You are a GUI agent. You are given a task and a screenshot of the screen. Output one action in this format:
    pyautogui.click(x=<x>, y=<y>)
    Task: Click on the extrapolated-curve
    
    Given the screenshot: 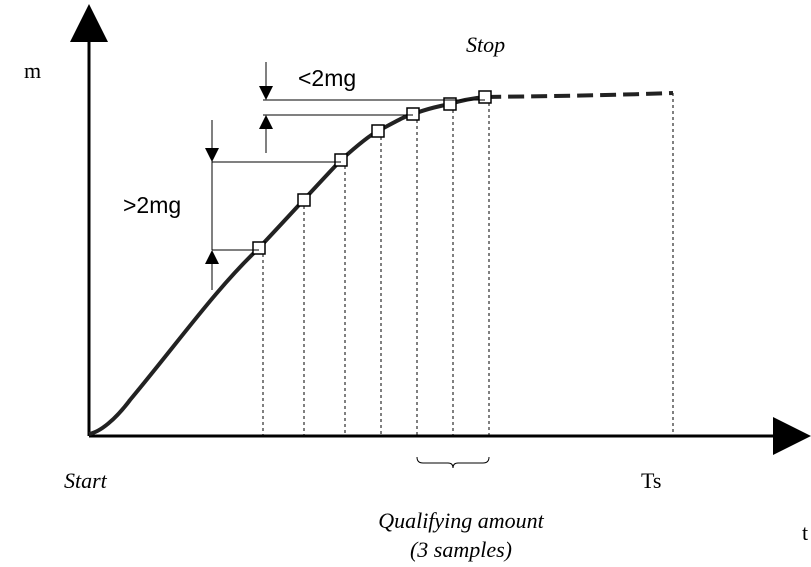 What is the action you would take?
    pyautogui.click(x=579, y=95)
    